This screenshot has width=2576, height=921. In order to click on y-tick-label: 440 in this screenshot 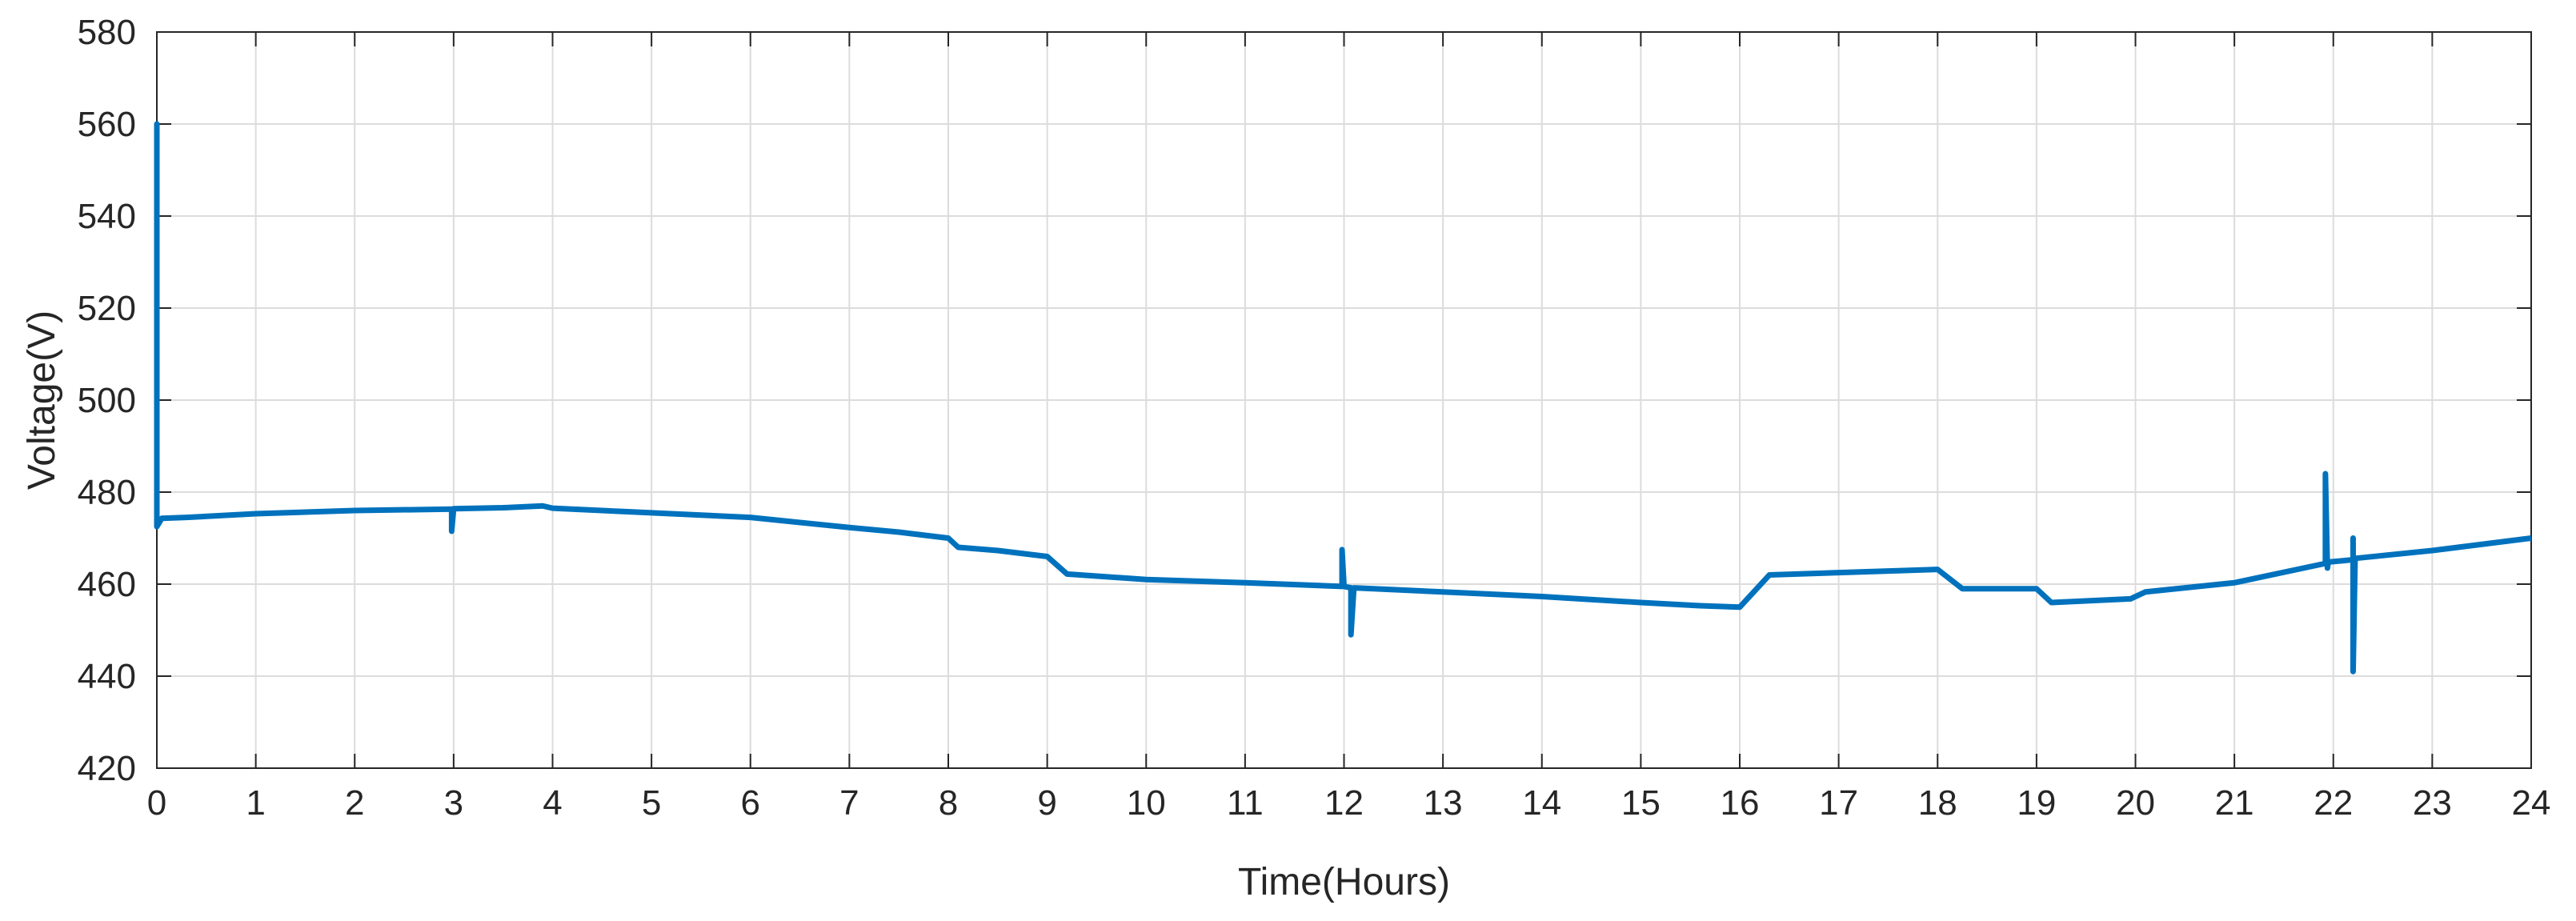, I will do `click(107, 676)`.